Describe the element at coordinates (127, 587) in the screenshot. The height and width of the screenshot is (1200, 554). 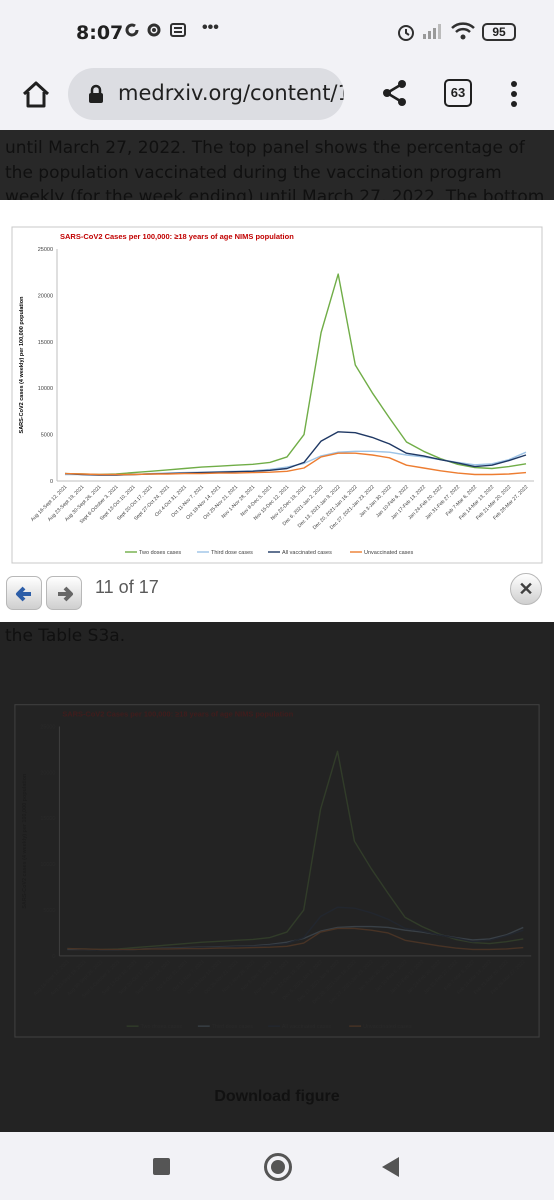
I see `figure-counter: 11 of 17` at that location.